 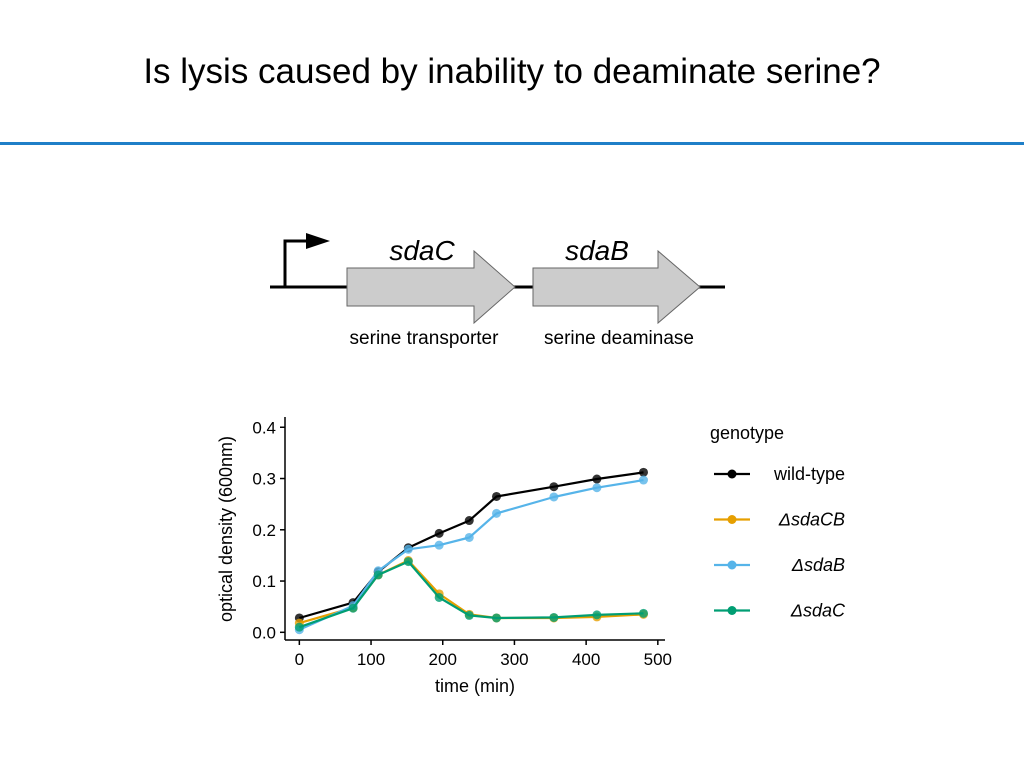 What do you see at coordinates (471, 594) in the screenshot?
I see `series-line-sdac` at bounding box center [471, 594].